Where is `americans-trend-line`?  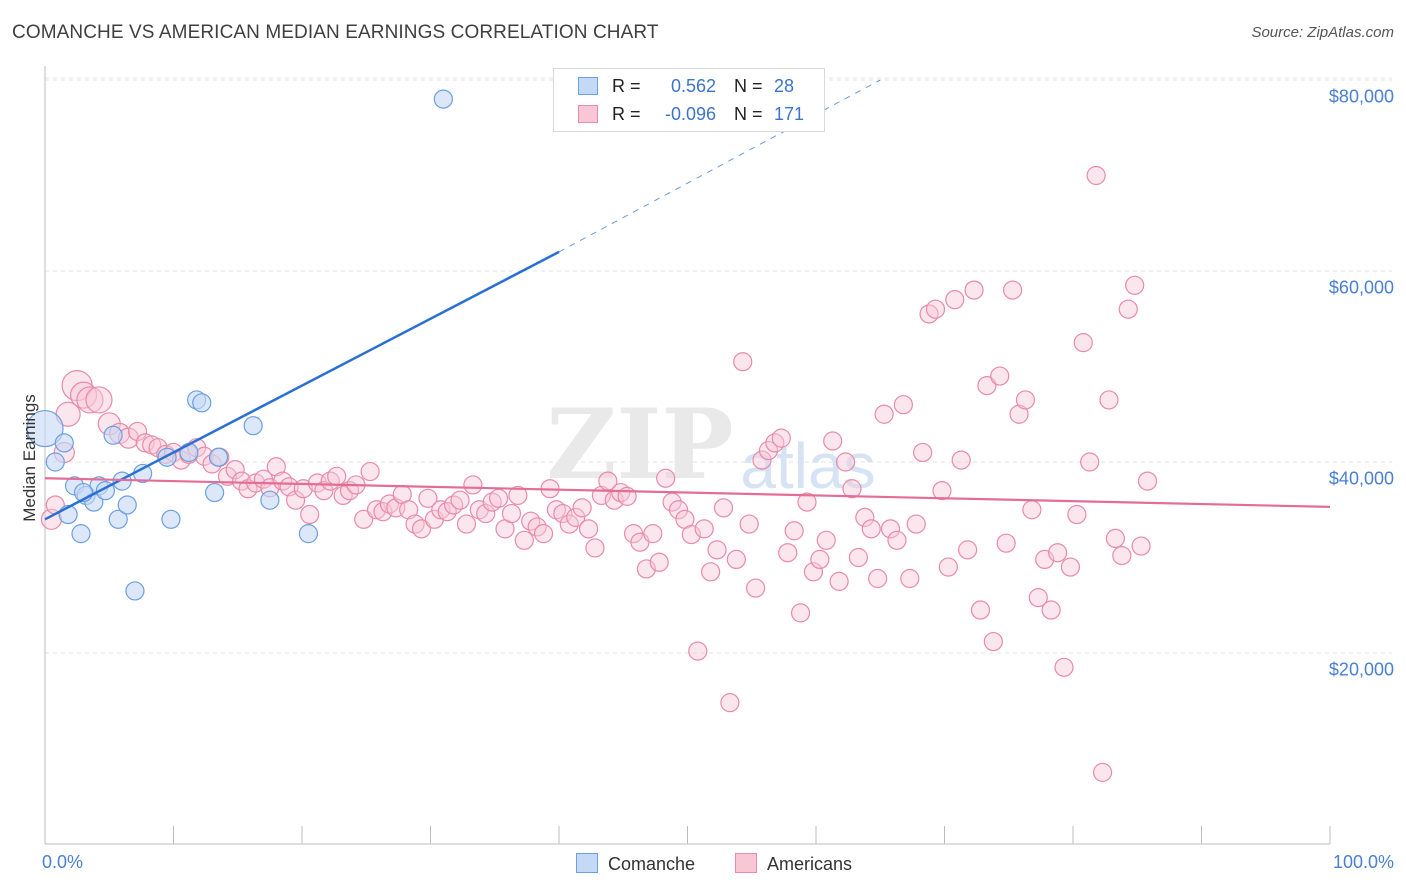
americans-trend-line is located at coordinates (687, 492).